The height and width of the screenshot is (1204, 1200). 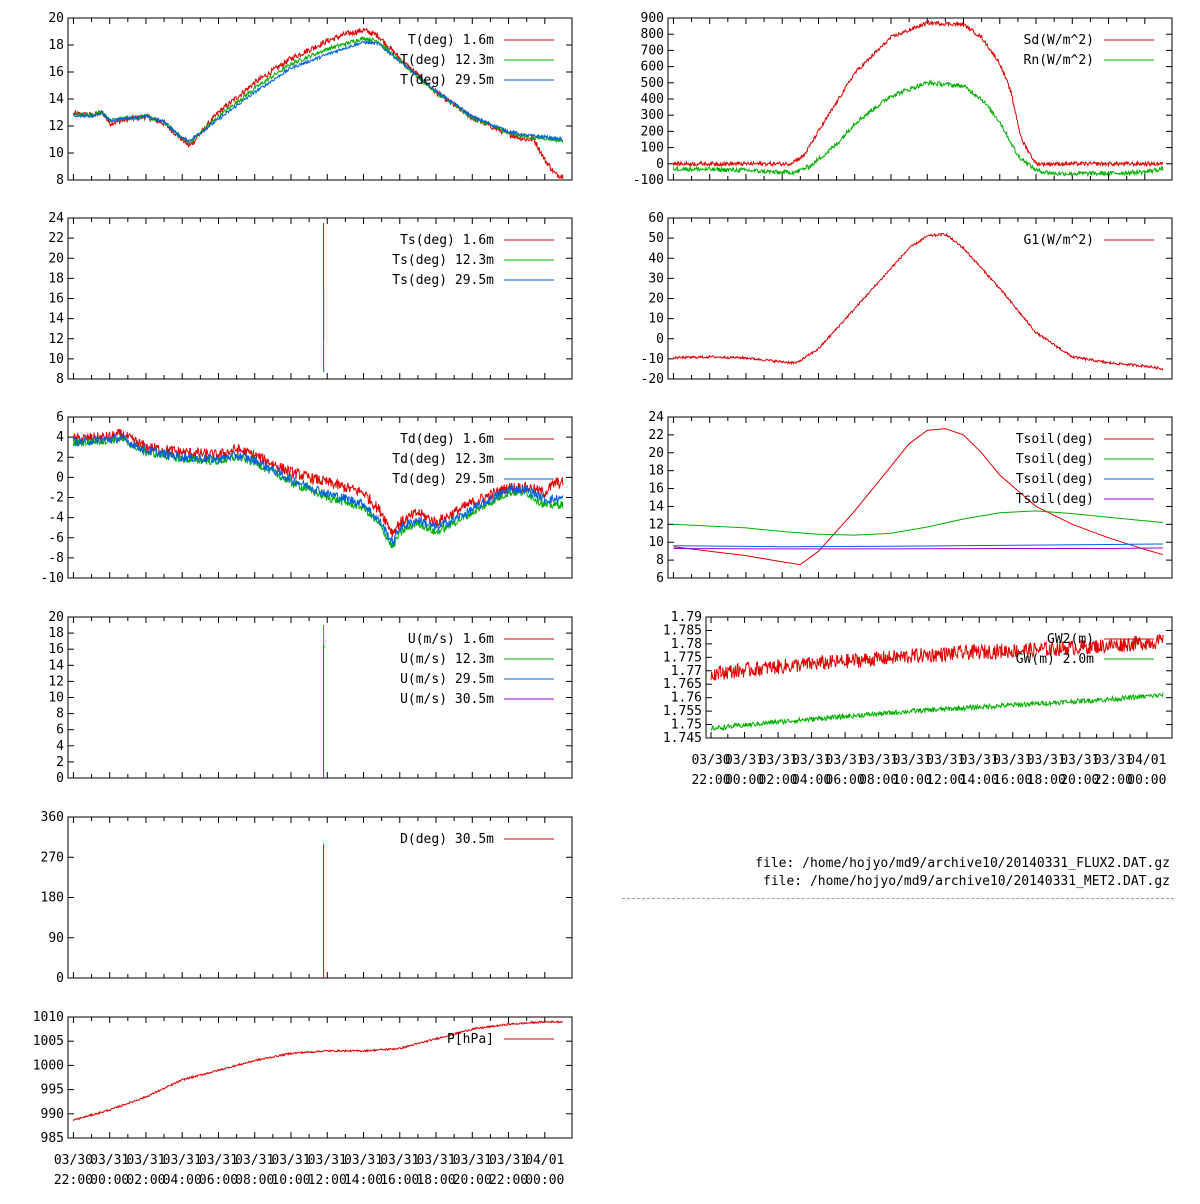 I want to click on legend-label: U(m/s) 12.3m, so click(x=447, y=659).